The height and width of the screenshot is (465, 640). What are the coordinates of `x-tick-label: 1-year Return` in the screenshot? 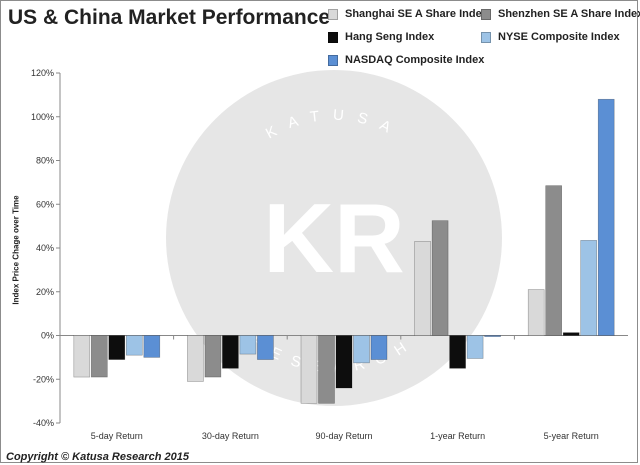 It's located at (457, 436).